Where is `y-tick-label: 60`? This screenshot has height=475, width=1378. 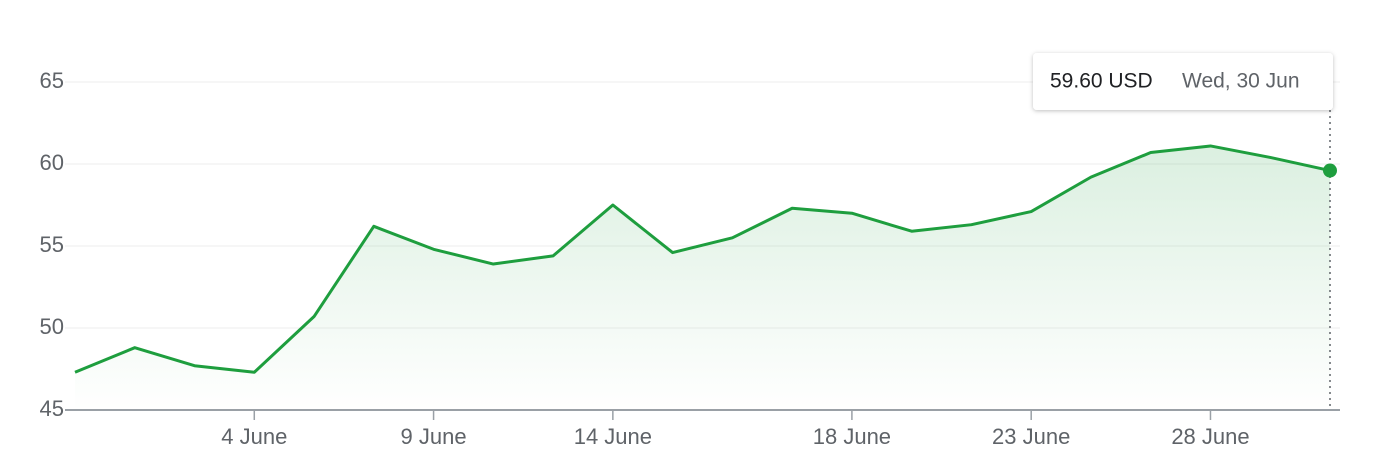
y-tick-label: 60 is located at coordinates (52, 162).